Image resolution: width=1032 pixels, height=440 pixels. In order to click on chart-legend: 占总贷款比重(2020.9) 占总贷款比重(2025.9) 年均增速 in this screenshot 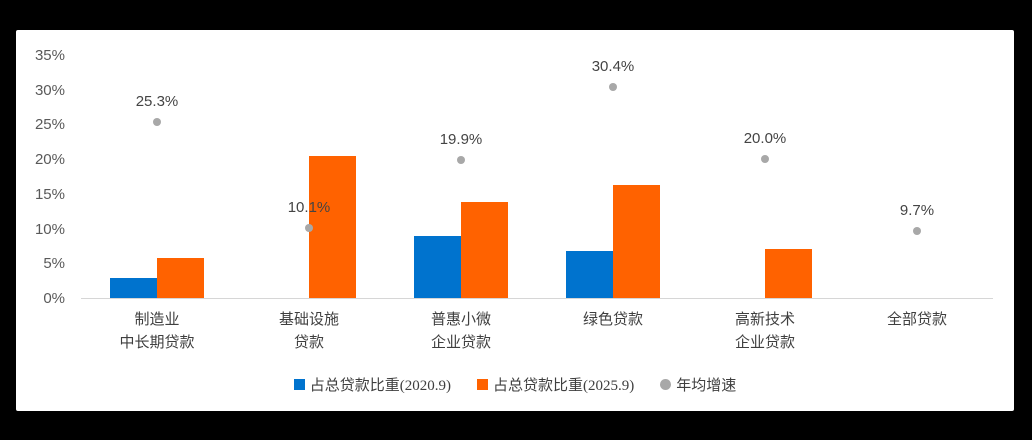, I will do `click(515, 384)`.